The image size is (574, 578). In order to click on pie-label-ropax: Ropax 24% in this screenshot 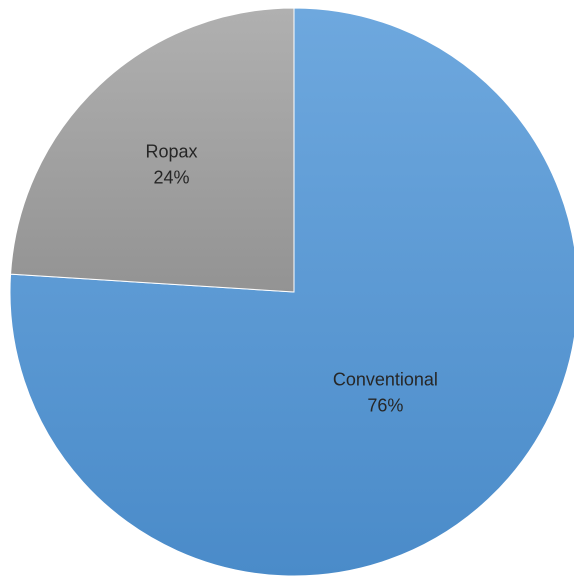, I will do `click(172, 165)`.